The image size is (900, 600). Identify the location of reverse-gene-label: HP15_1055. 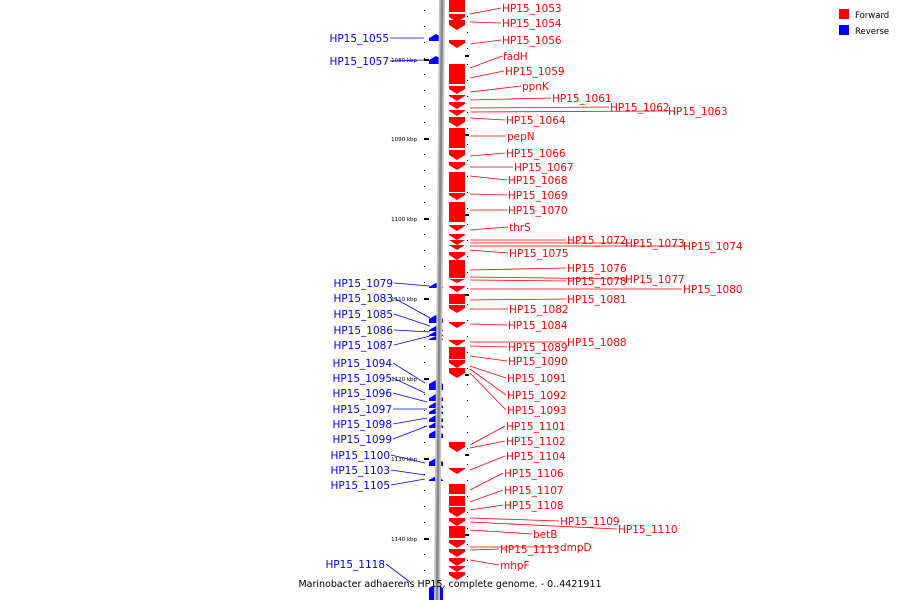
(359, 39).